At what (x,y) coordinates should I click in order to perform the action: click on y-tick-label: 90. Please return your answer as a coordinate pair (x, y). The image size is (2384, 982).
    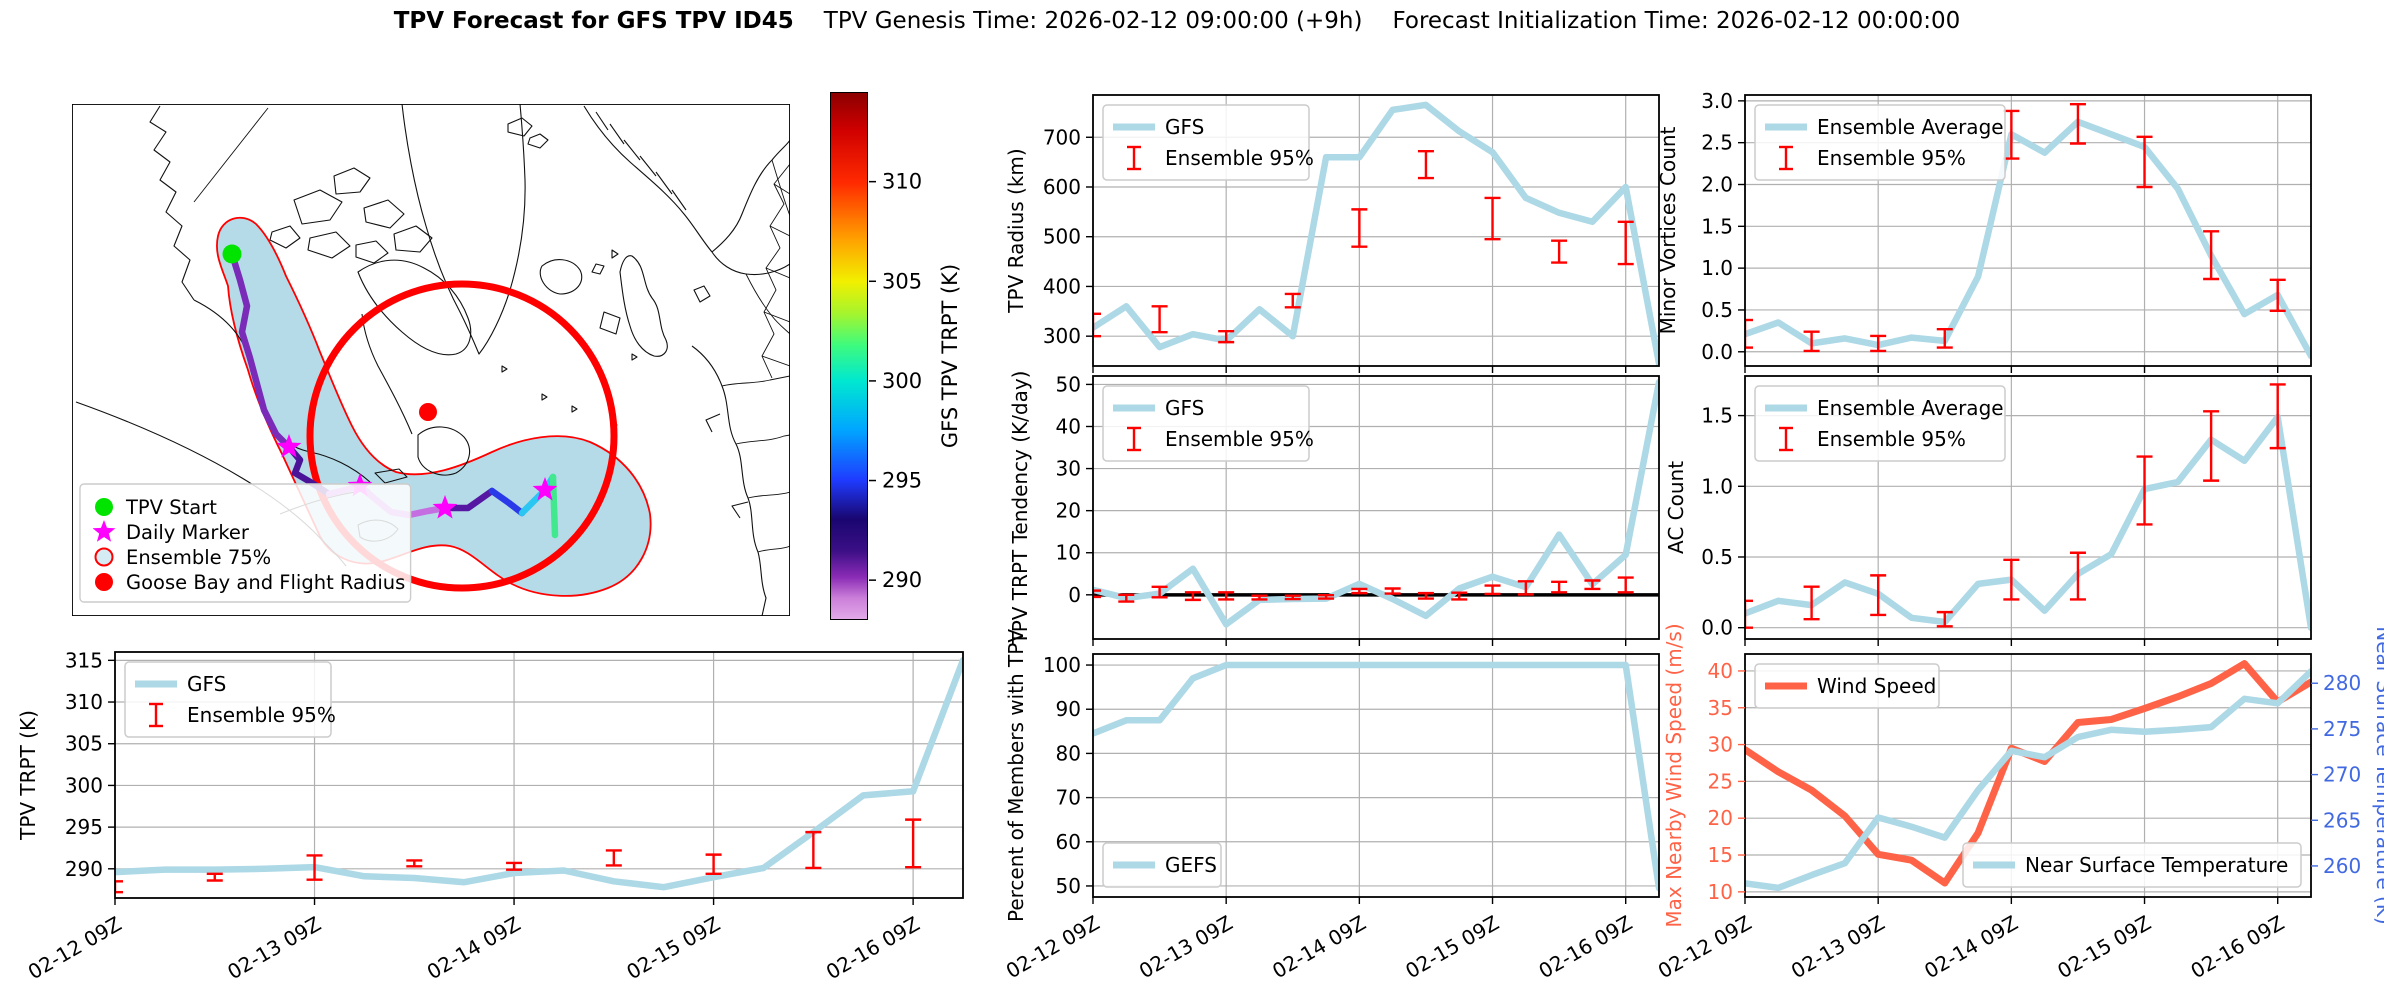
    Looking at the image, I should click on (1068, 709).